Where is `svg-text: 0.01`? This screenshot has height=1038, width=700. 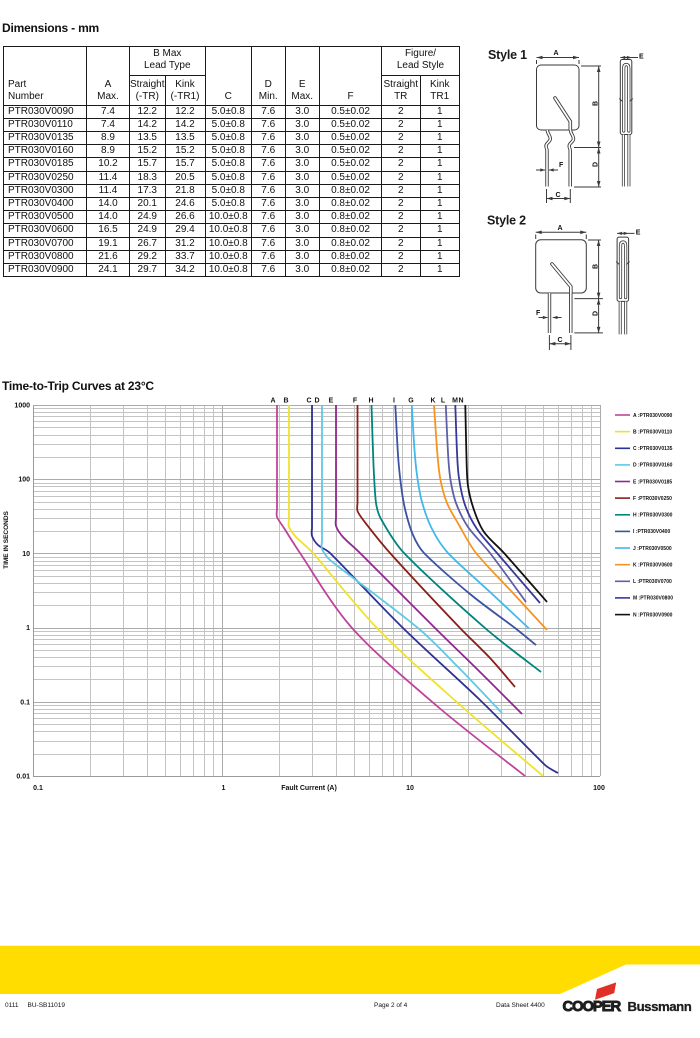 svg-text: 0.01 is located at coordinates (23, 777).